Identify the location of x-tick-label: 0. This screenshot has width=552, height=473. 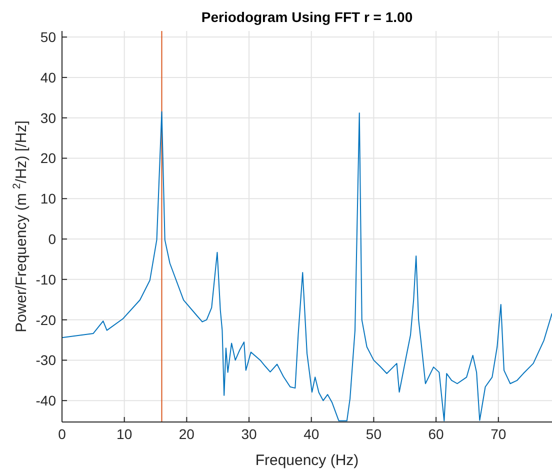
(62, 434).